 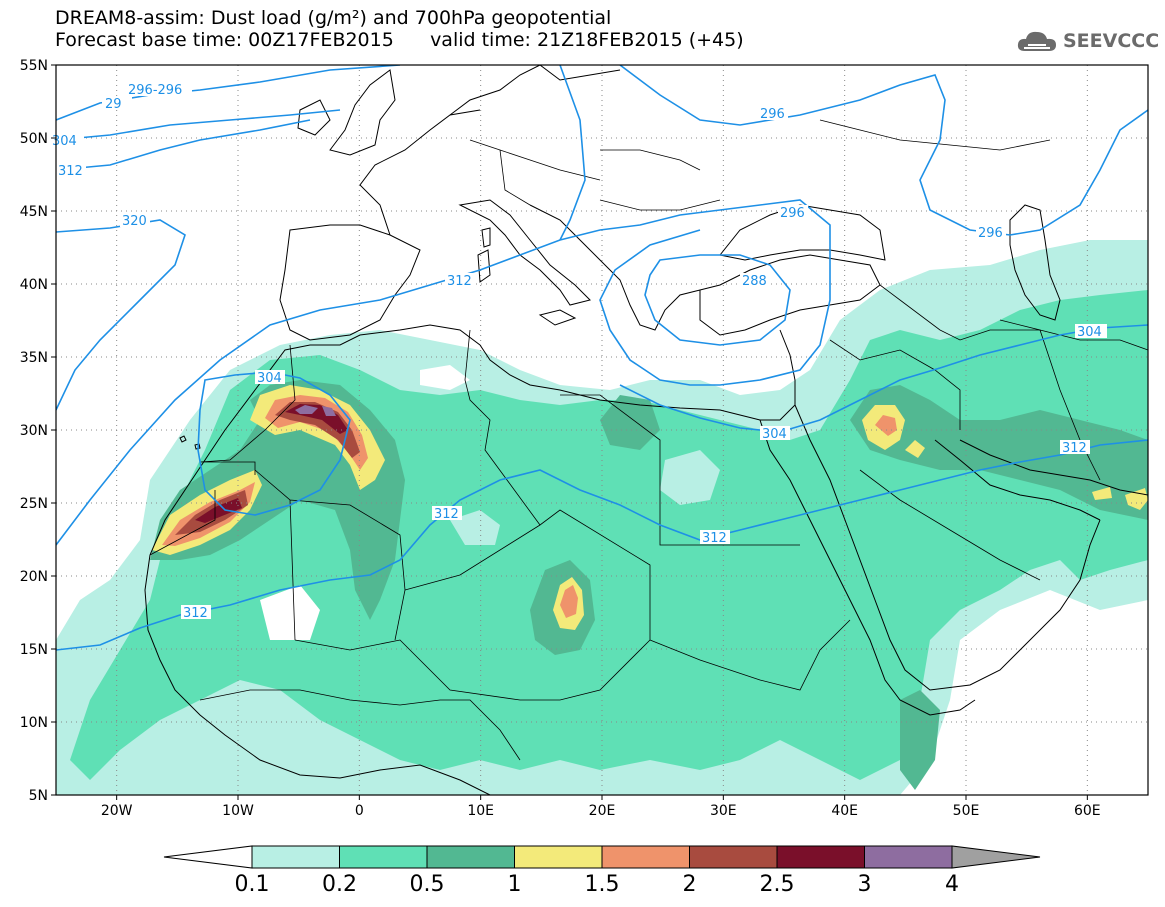 I want to click on coast-north-sea, so click(x=495, y=90).